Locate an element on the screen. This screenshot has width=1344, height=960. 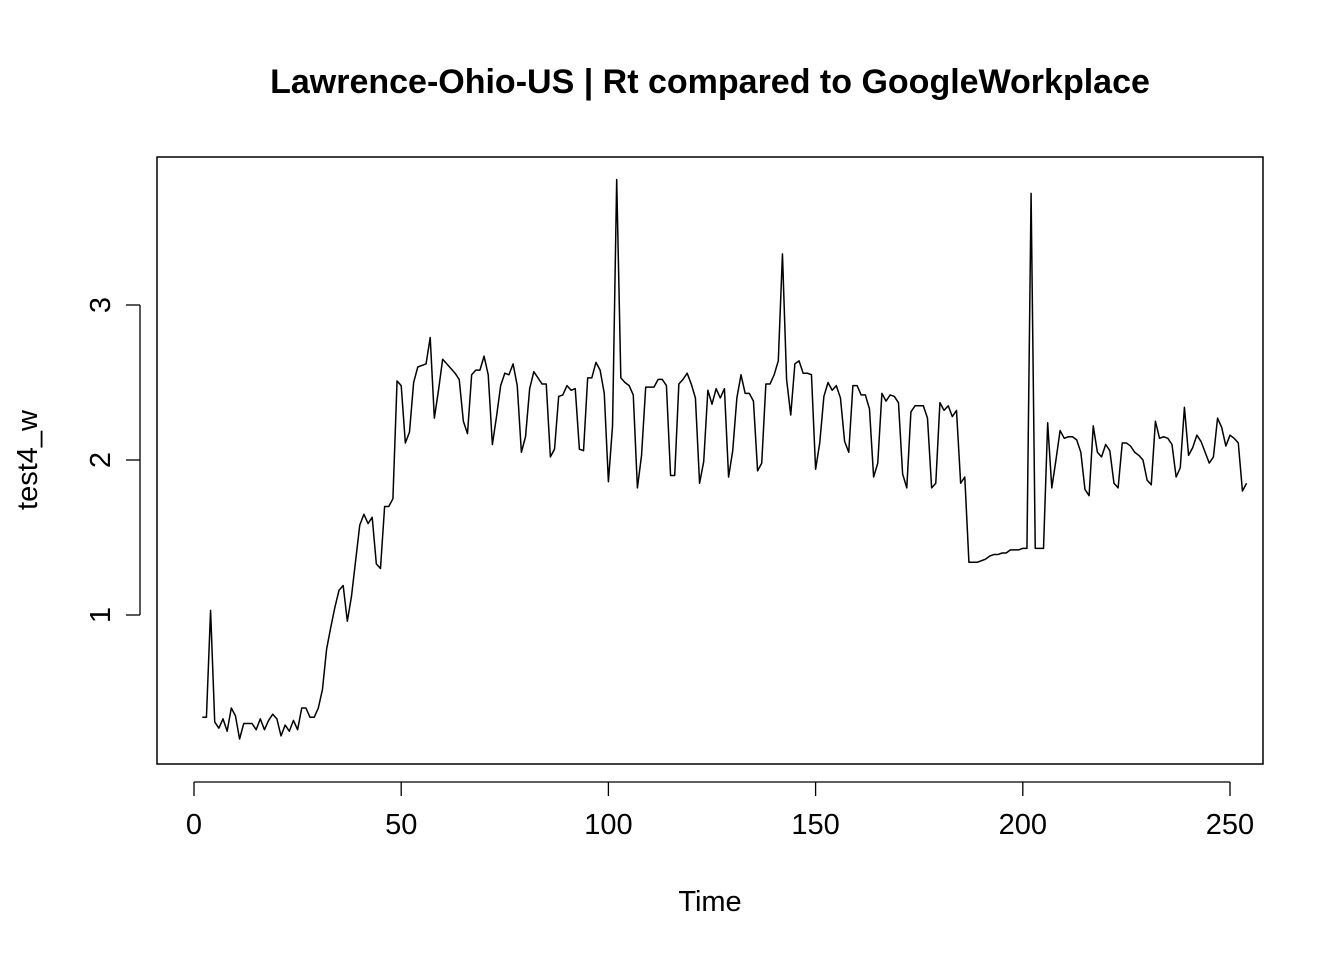
x-tick-label-250: 250 is located at coordinates (1230, 825).